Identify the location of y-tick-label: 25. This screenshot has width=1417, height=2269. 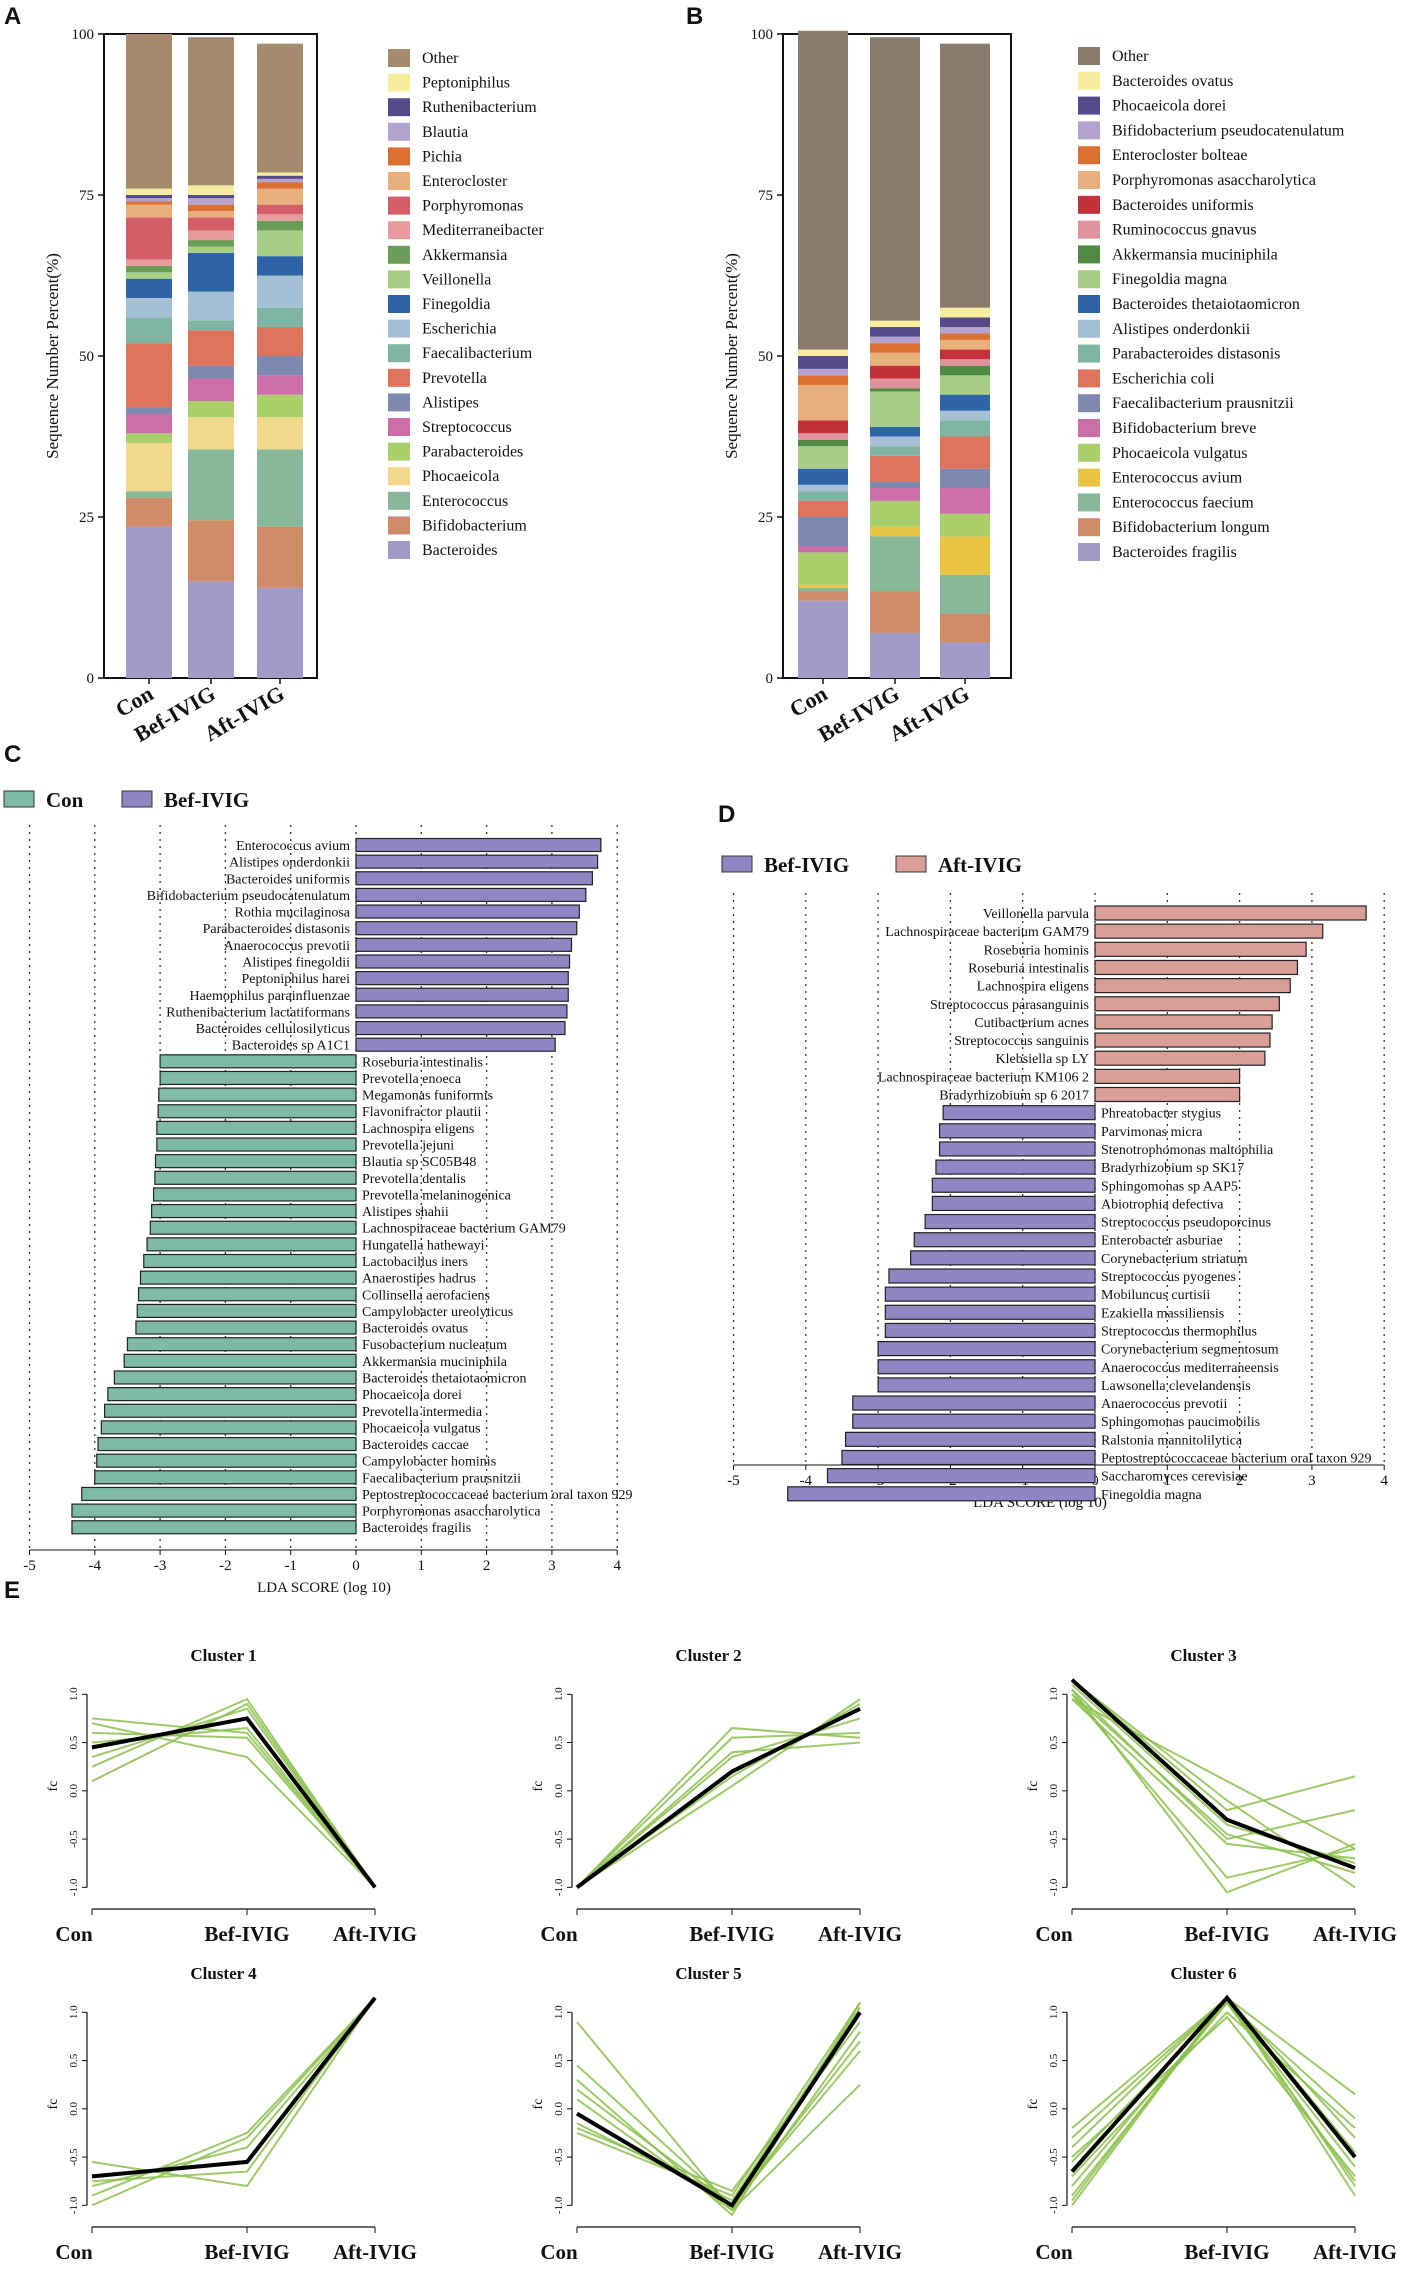
(86, 518).